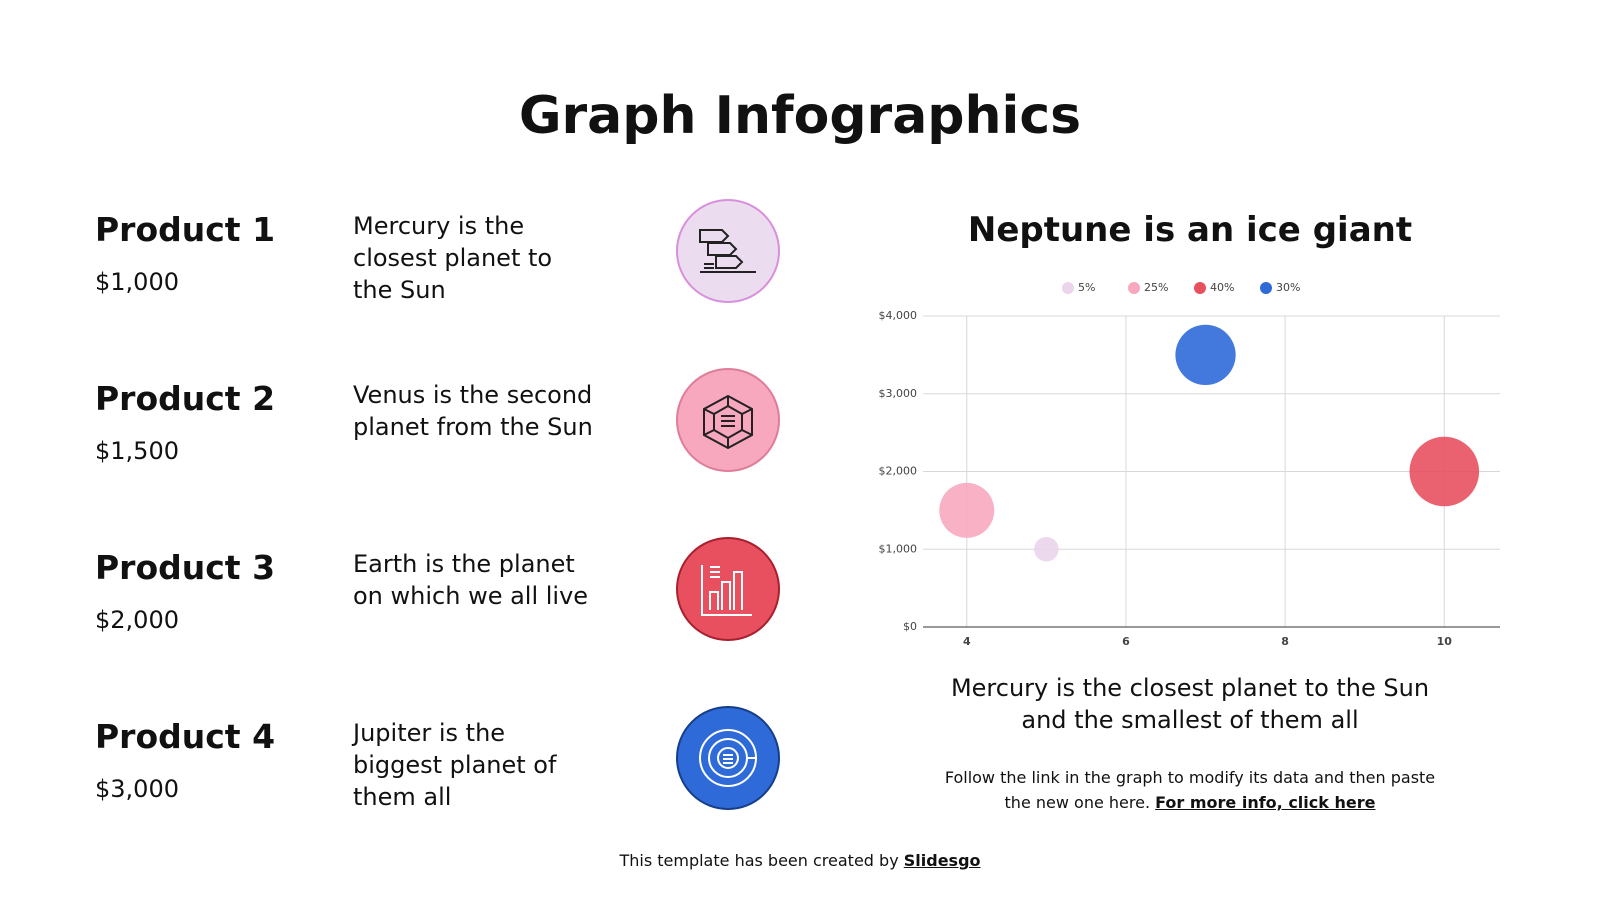  Describe the element at coordinates (910, 626) in the screenshot. I see `y-tick-label: $0` at that location.